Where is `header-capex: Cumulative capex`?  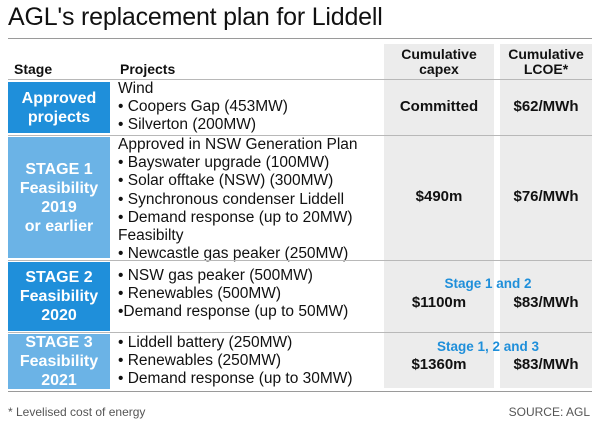
header-capex: Cumulative capex is located at coordinates (439, 62).